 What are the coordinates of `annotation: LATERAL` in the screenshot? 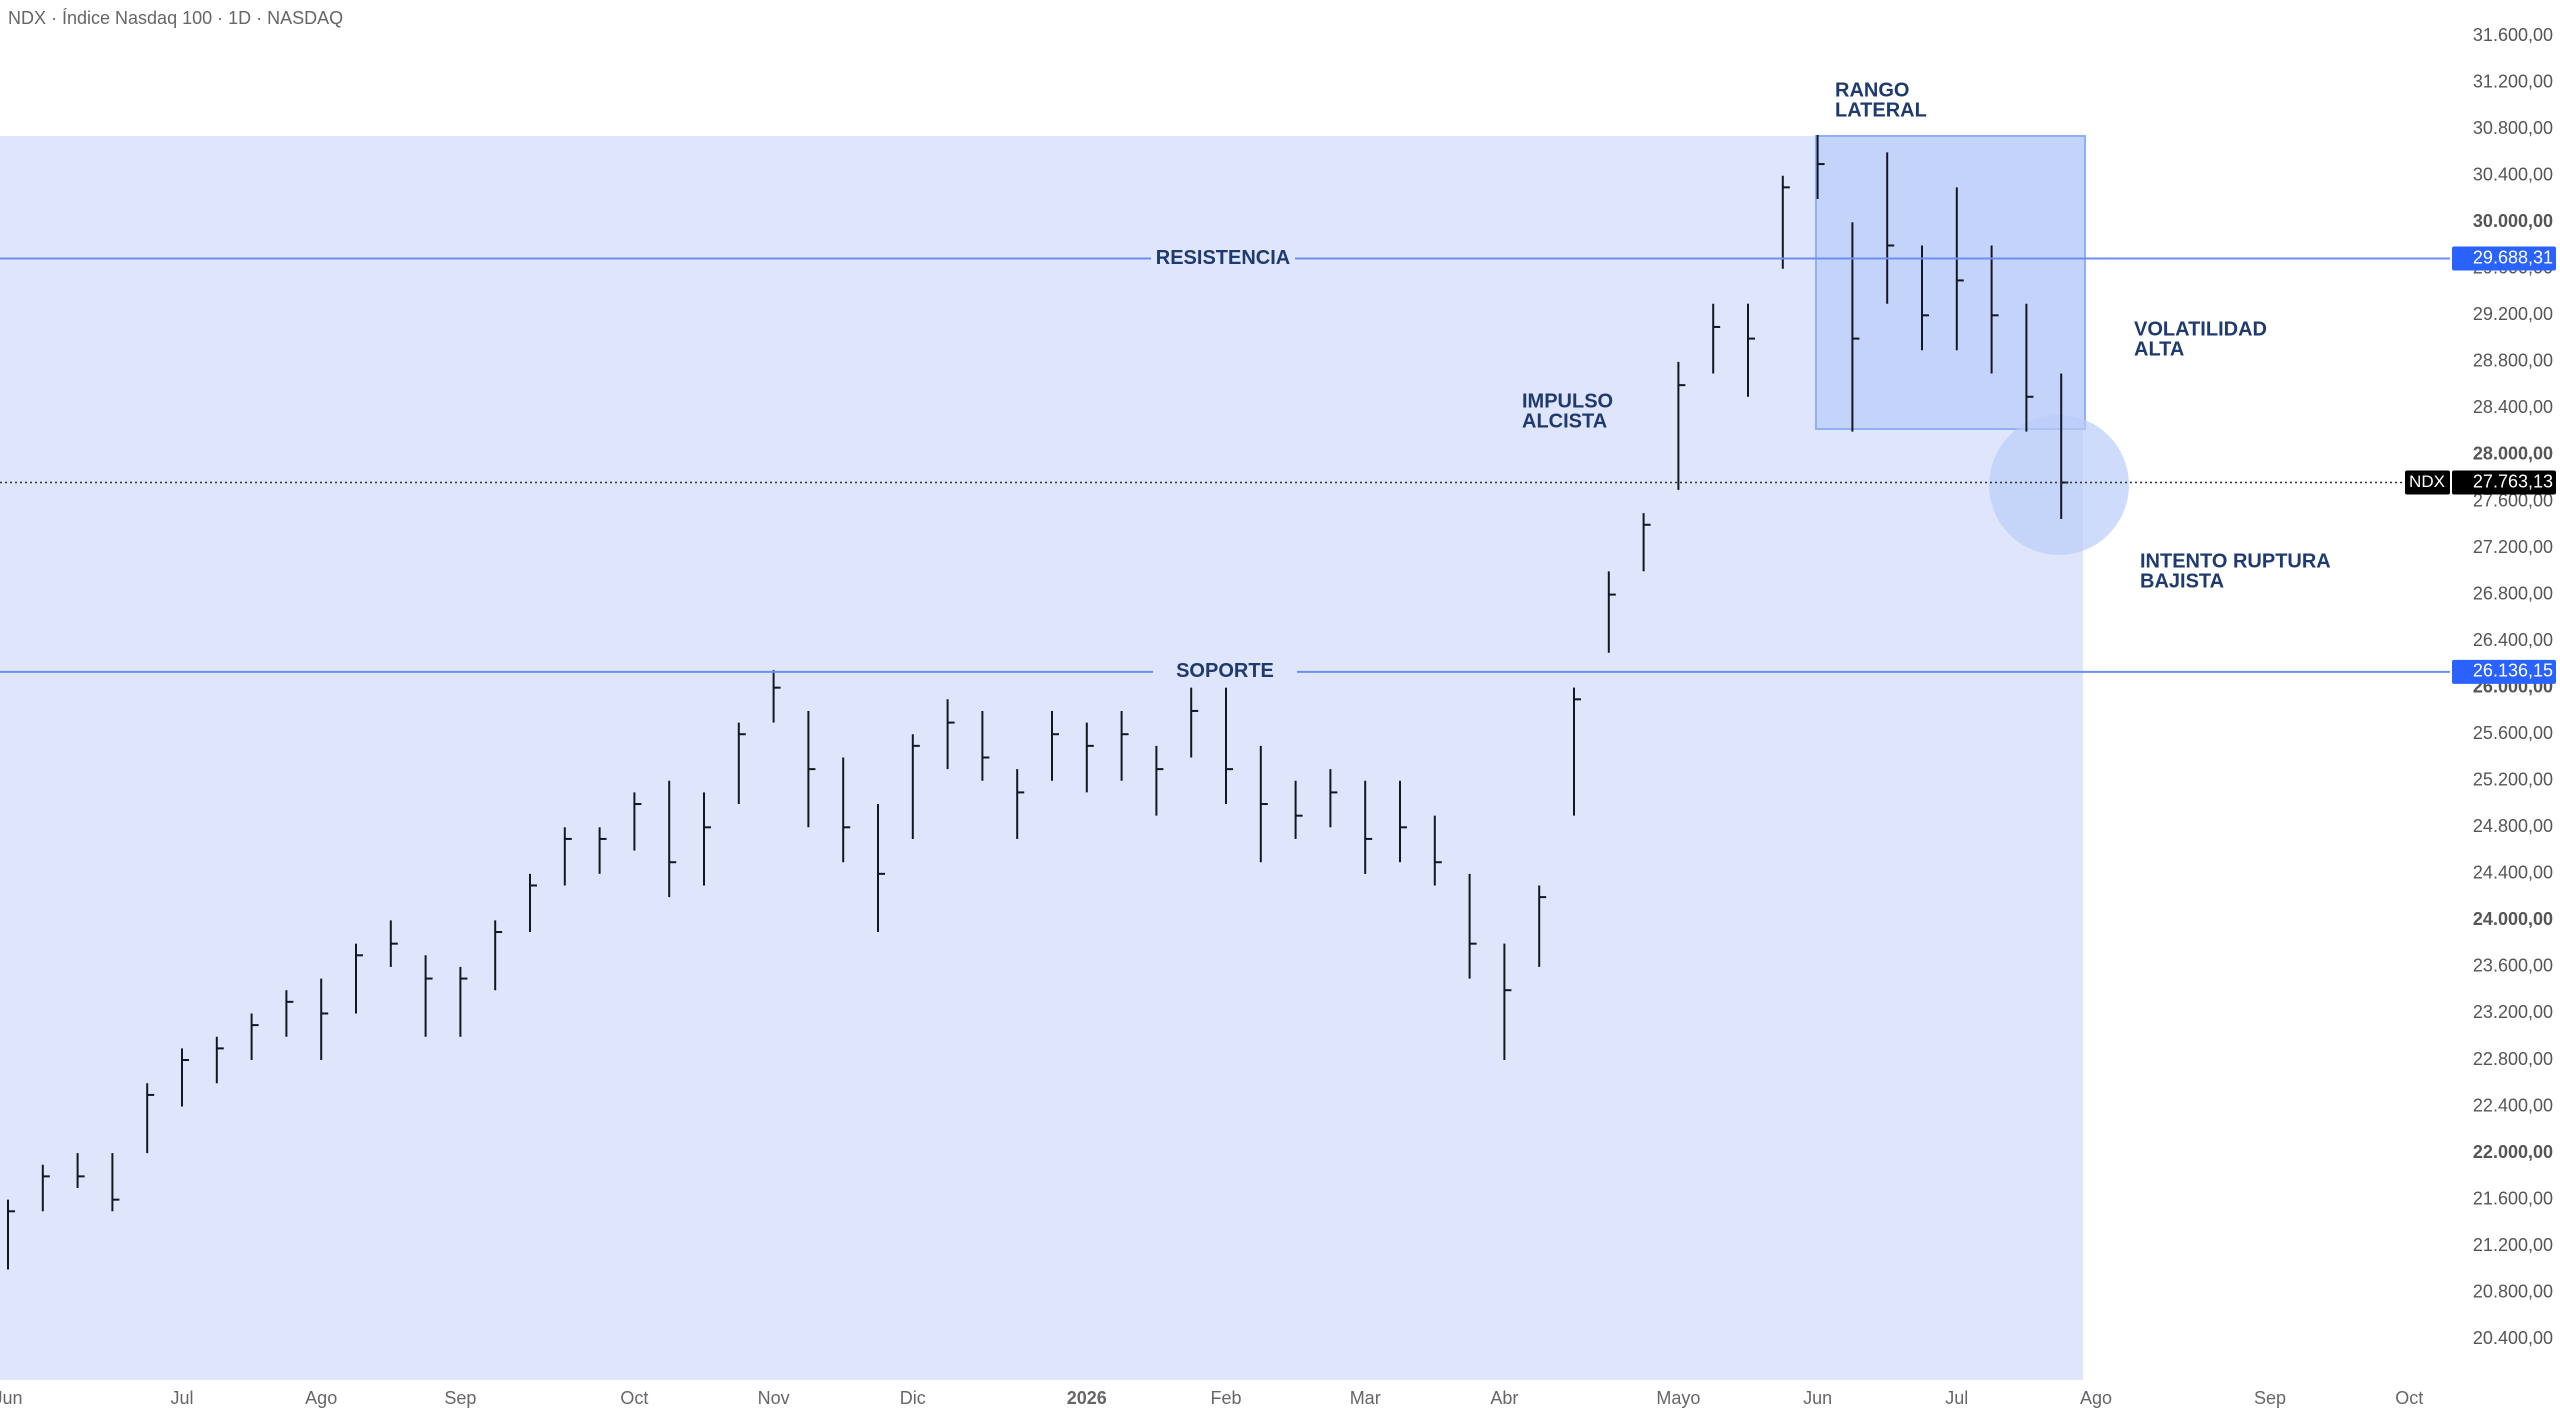 It's located at (1881, 110).